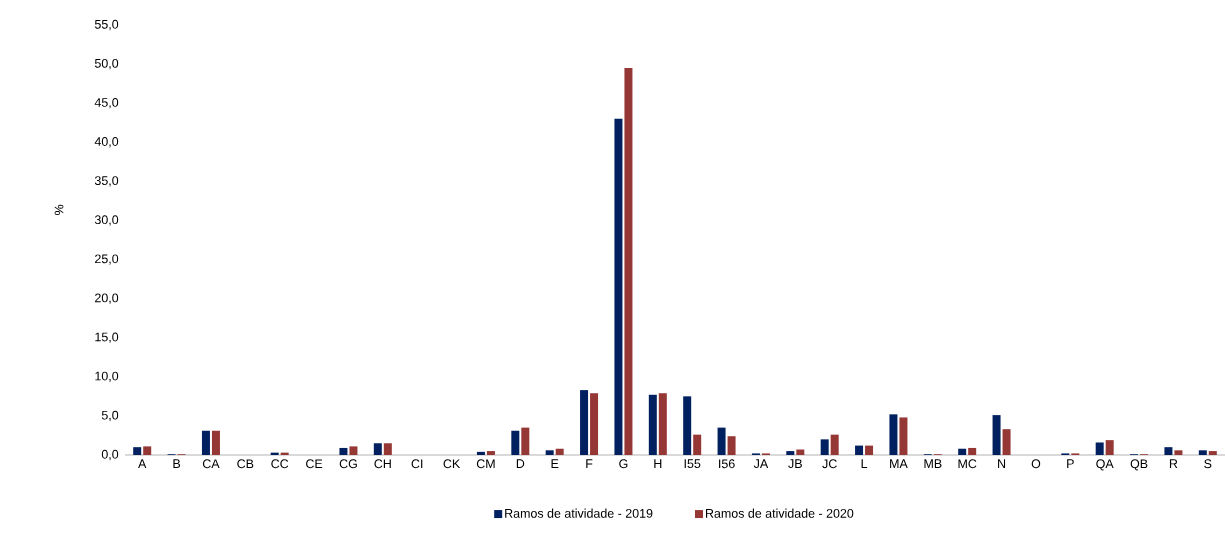 The image size is (1225, 550). Describe the element at coordinates (245, 464) in the screenshot. I see `x-tick-label: CB` at that location.